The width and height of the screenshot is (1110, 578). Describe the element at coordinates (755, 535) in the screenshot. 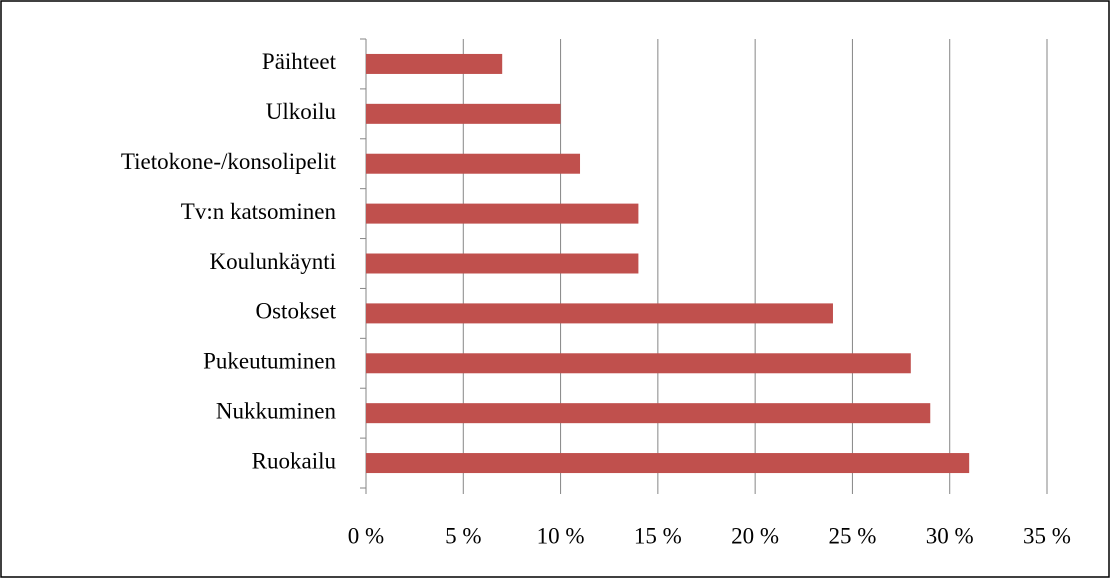

I see `x-tick-label: 20 %` at that location.